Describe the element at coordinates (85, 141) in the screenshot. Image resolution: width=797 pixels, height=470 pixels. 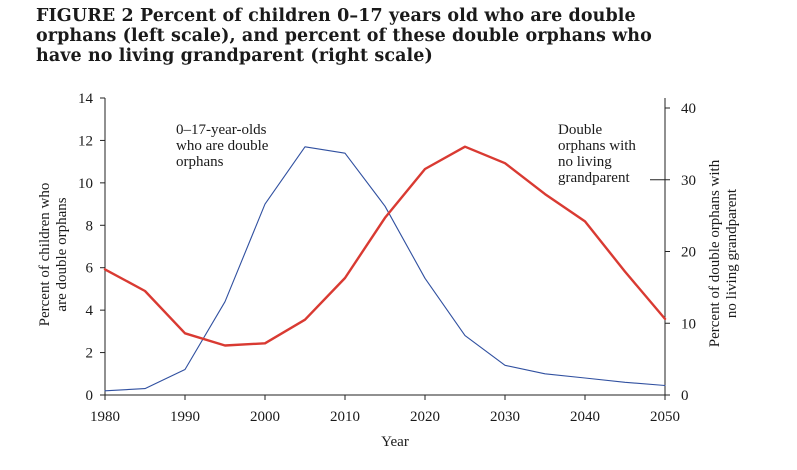
I see `y-left-tick-label: 12` at that location.